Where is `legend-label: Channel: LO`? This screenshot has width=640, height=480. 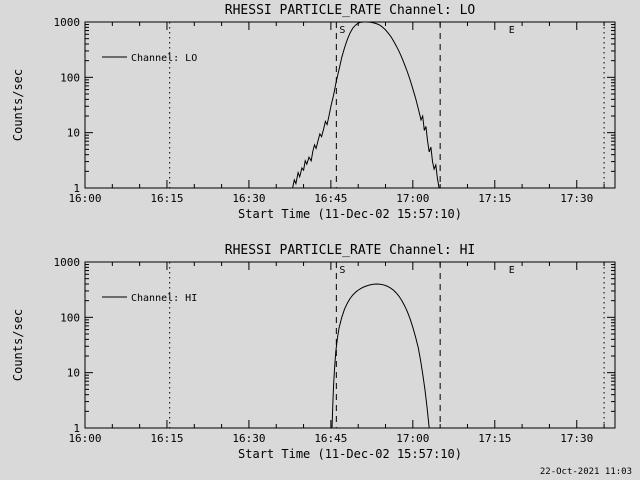
legend-label: Channel: LO is located at coordinates (164, 58).